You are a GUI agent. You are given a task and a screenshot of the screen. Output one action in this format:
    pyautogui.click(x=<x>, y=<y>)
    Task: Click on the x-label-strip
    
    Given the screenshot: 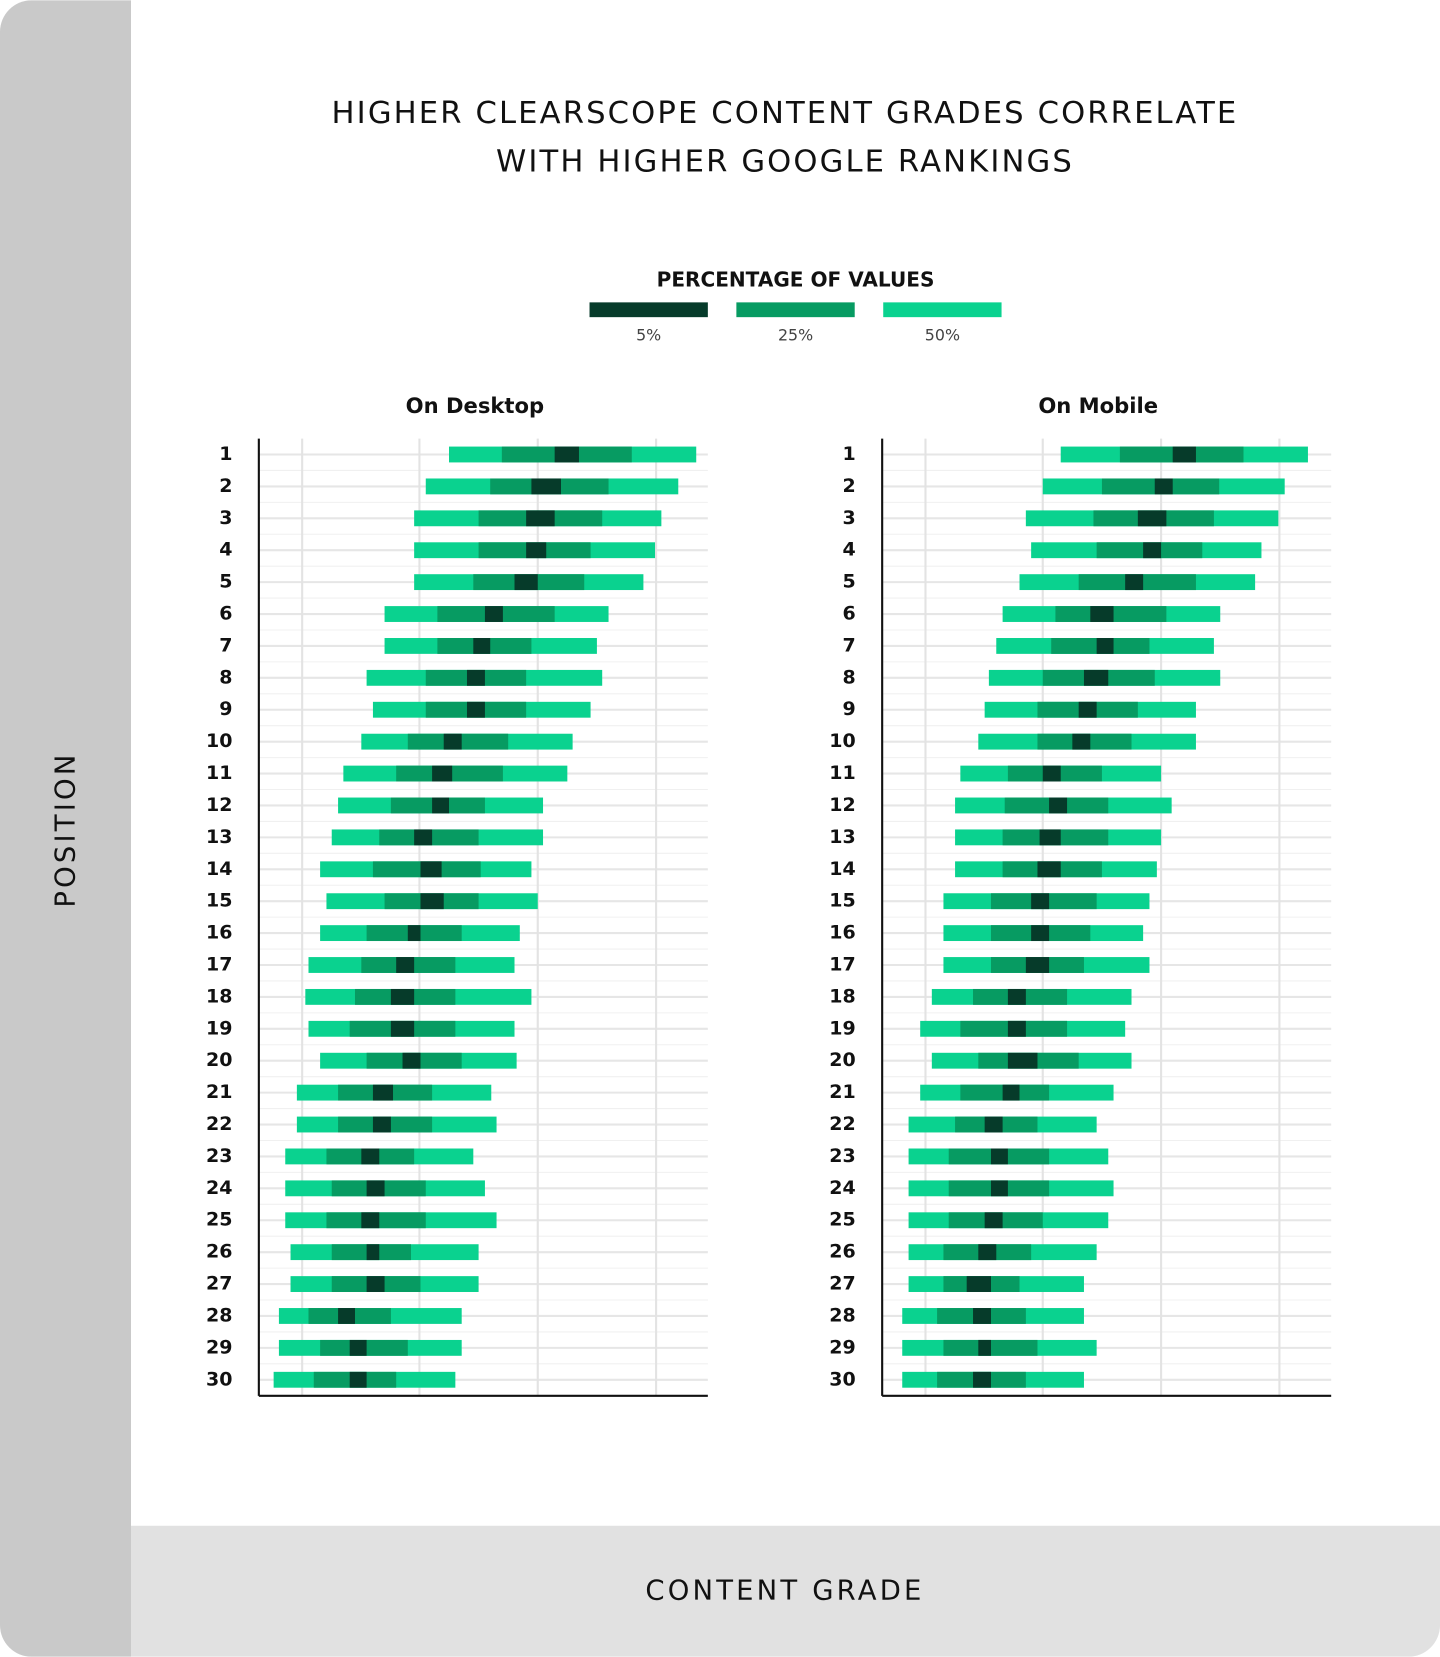 What is the action you would take?
    pyautogui.click(x=785, y=1591)
    